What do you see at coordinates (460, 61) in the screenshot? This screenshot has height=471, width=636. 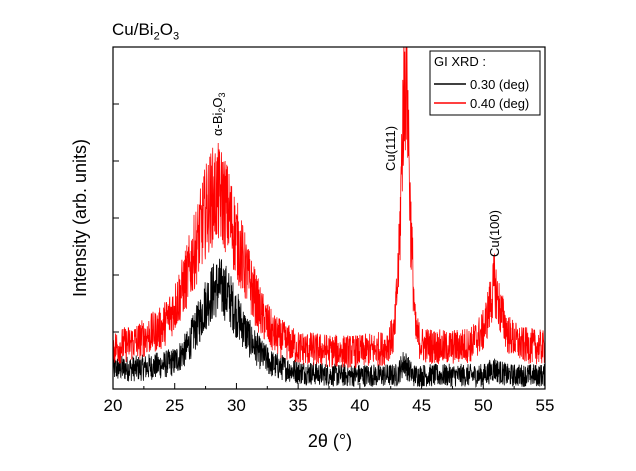 I see `legend-title: GI XRD :` at bounding box center [460, 61].